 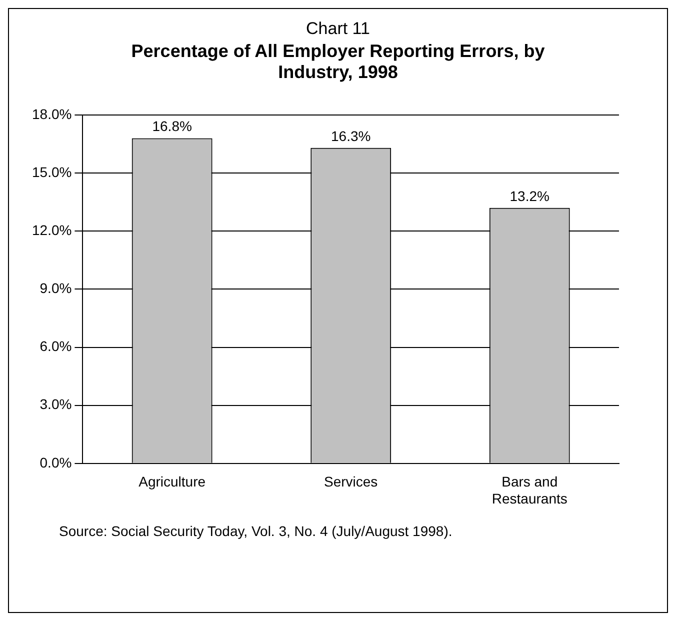 I want to click on y-tick-label: 9.0%, so click(x=56, y=288).